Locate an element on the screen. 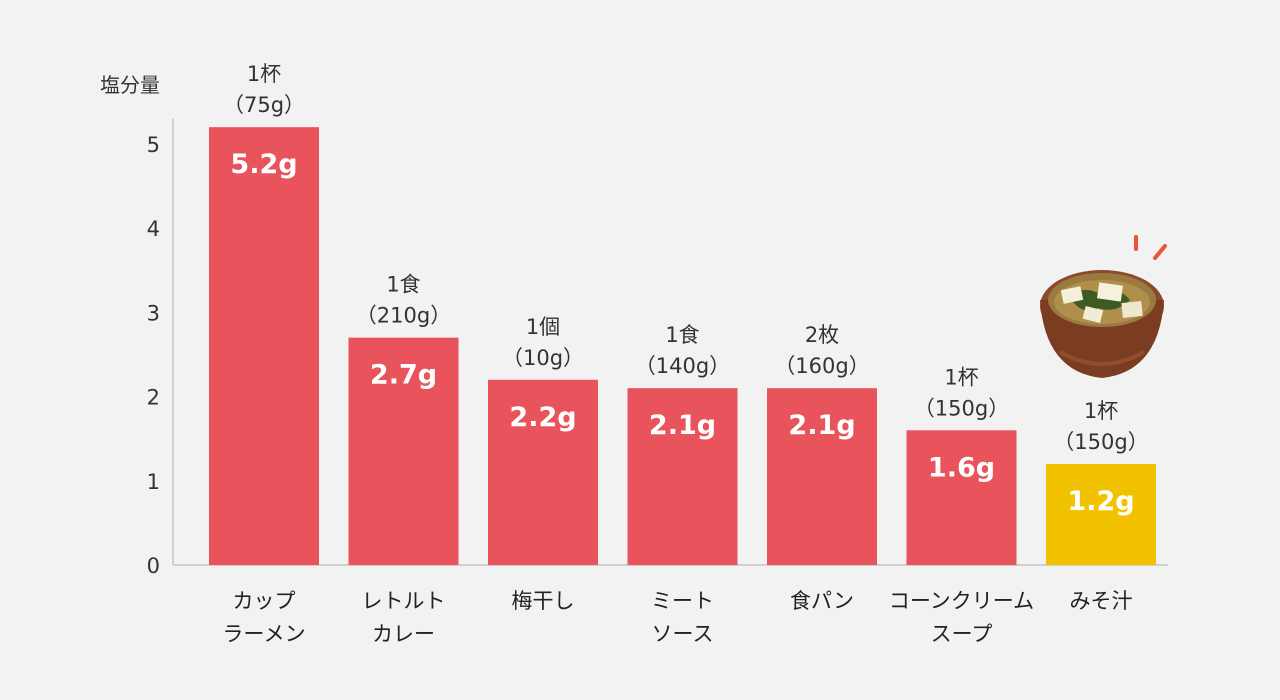 The height and width of the screenshot is (700, 1280). y-tick-label: 4 is located at coordinates (153, 229).